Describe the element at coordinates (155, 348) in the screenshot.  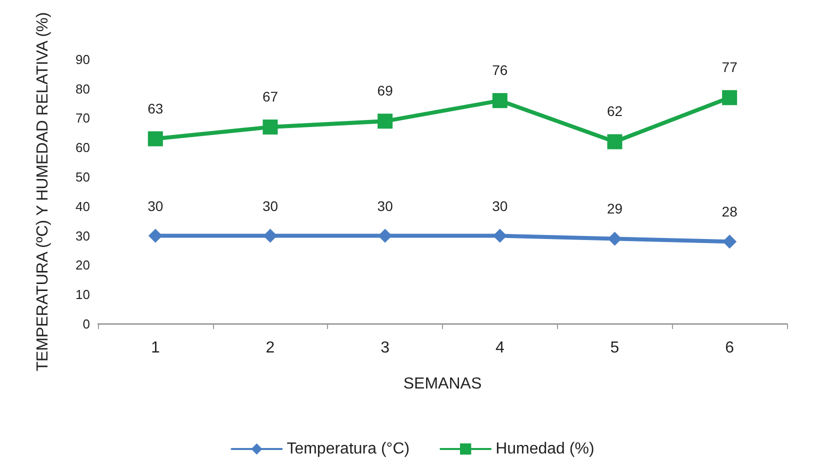
I see `x-tick-label: 1` at that location.